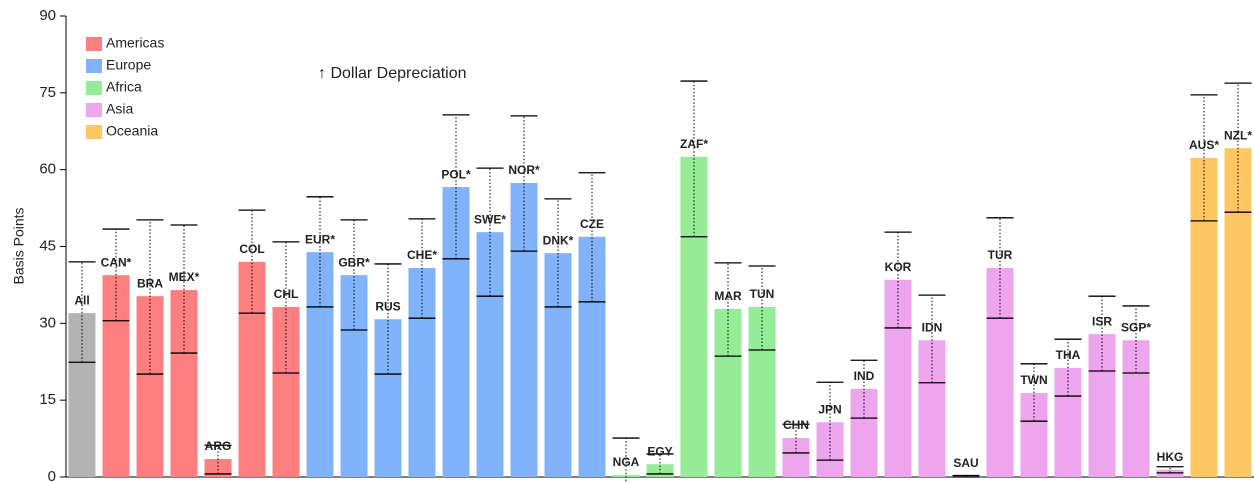 The image size is (1254, 483). I want to click on bar-label: RUS, so click(387, 306).